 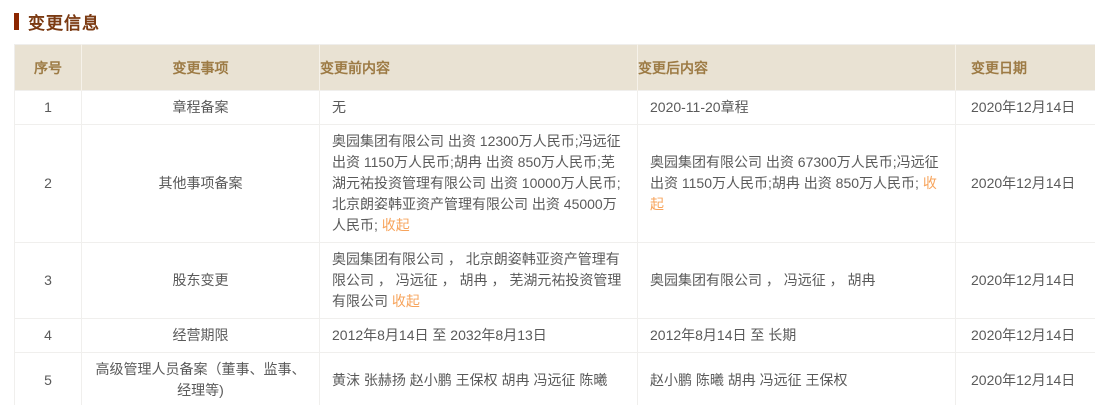 I want to click on section-title: 变更信息, so click(x=64, y=23).